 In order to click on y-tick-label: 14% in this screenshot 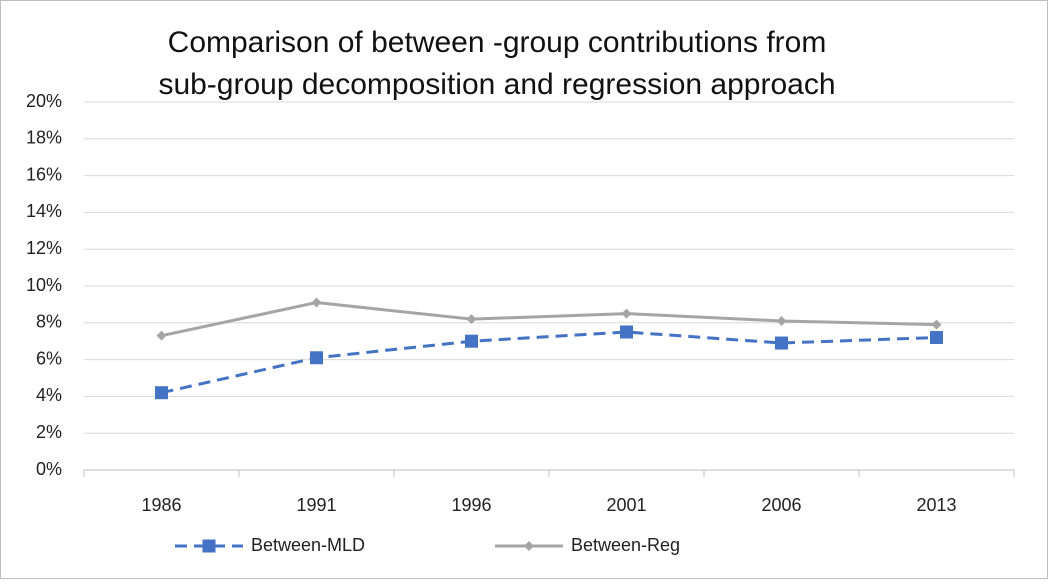, I will do `click(44, 211)`.